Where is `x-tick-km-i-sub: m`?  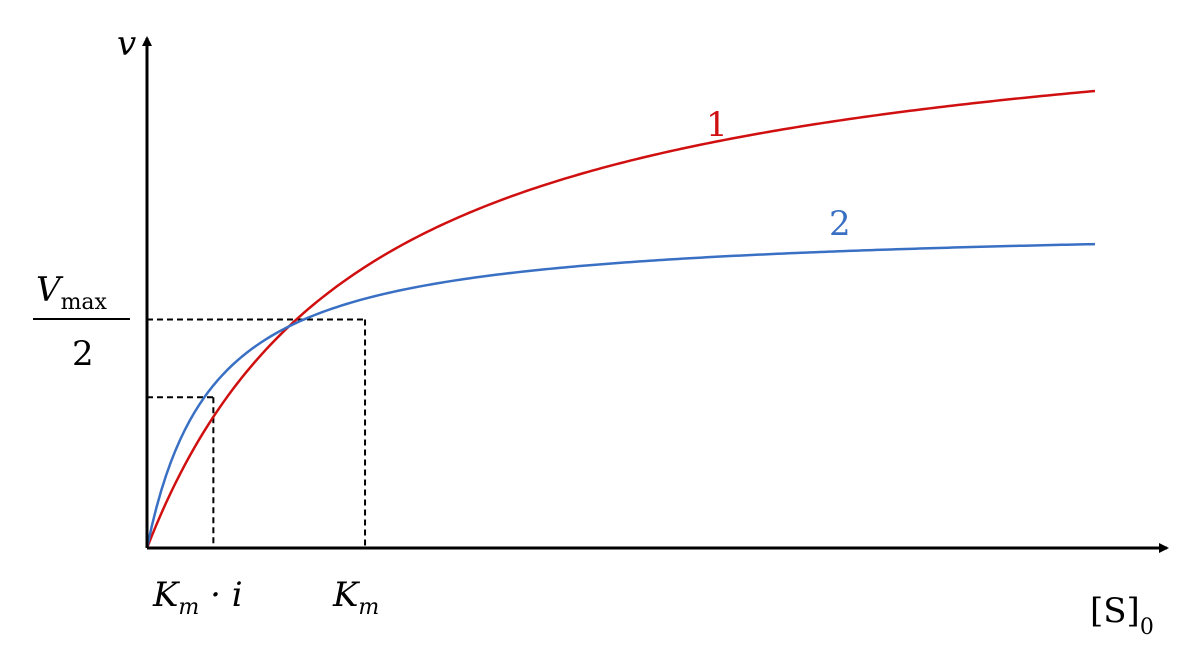
x-tick-km-i-sub: m is located at coordinates (188, 607).